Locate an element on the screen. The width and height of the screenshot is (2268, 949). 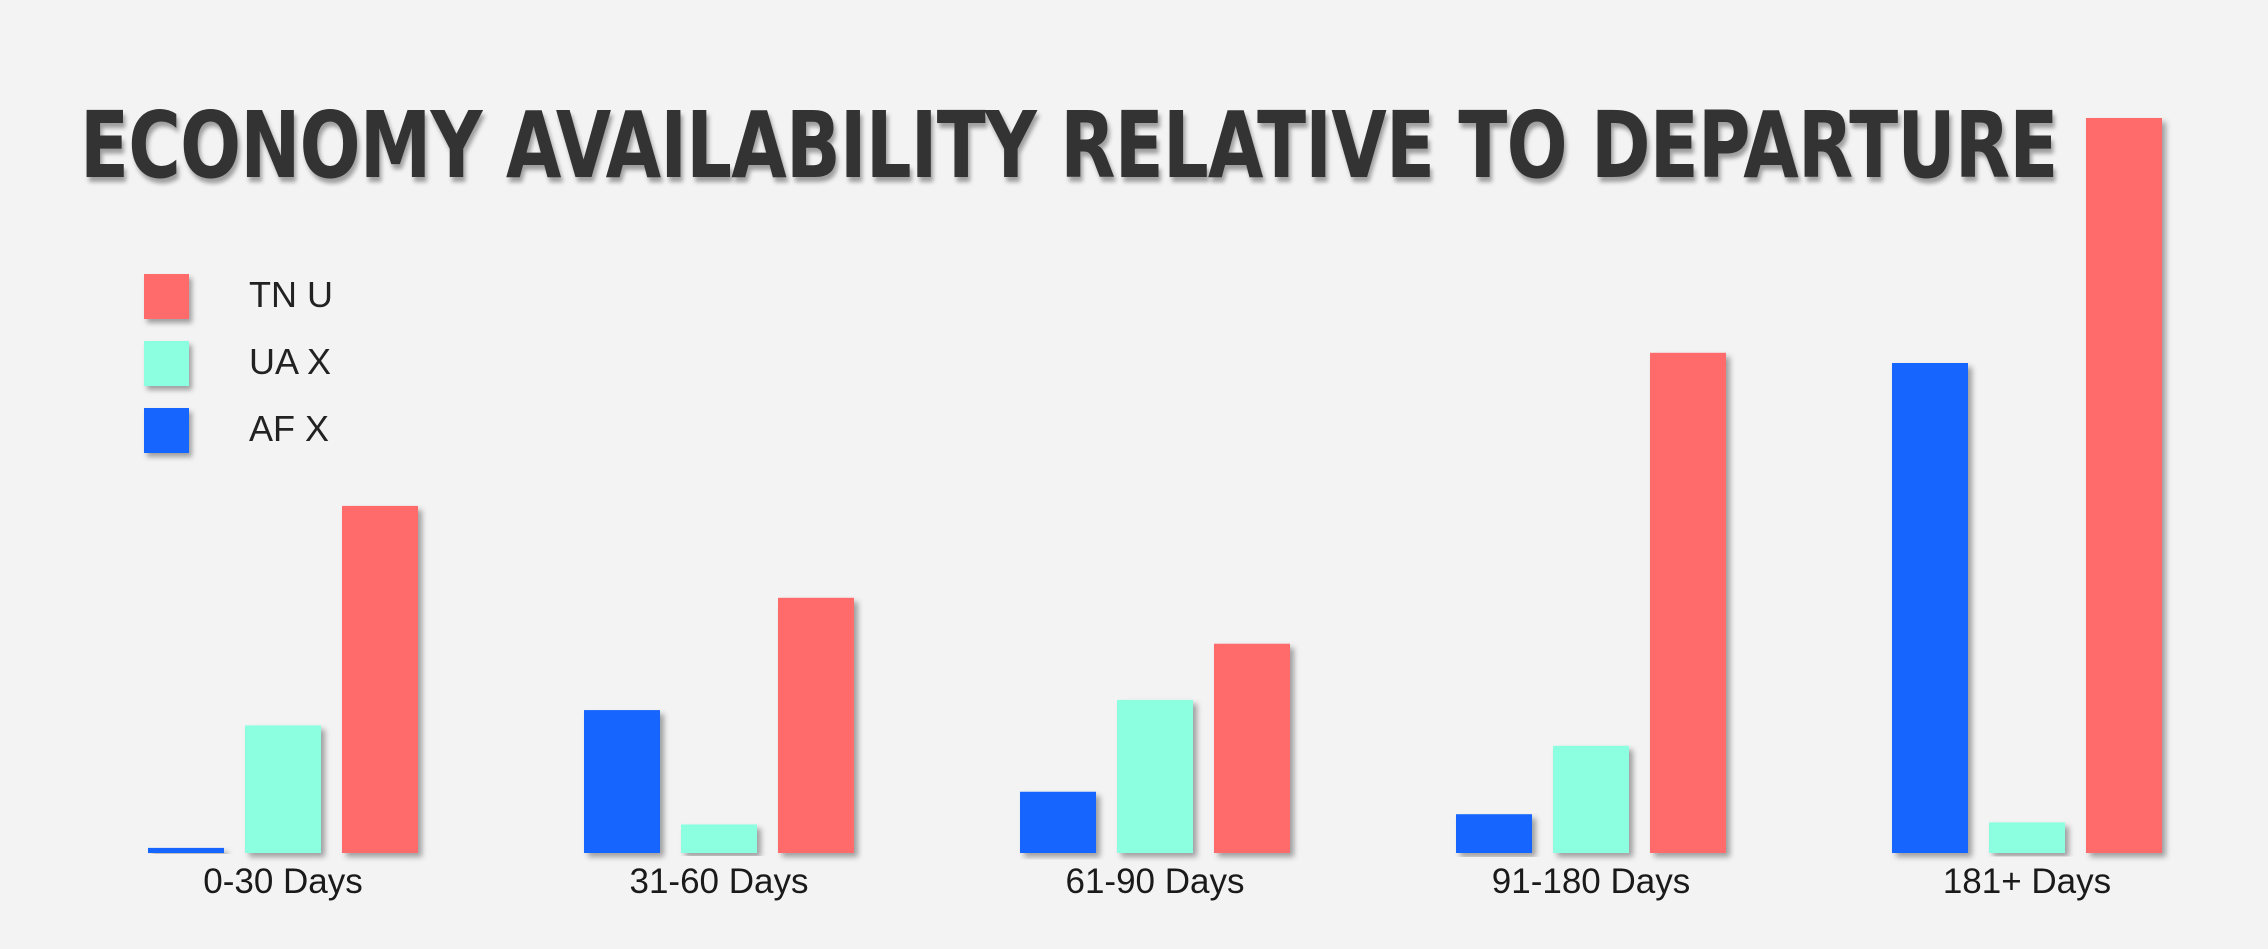
category-label-2: 61-90 Days is located at coordinates (1155, 881).